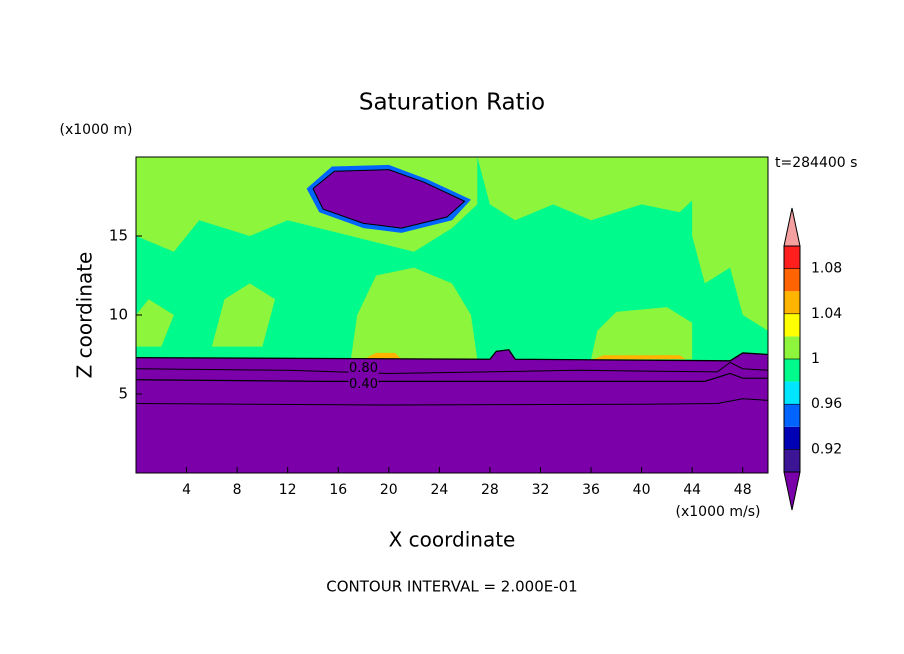  What do you see at coordinates (816, 163) in the screenshot?
I see `time-label: t=284400 s` at bounding box center [816, 163].